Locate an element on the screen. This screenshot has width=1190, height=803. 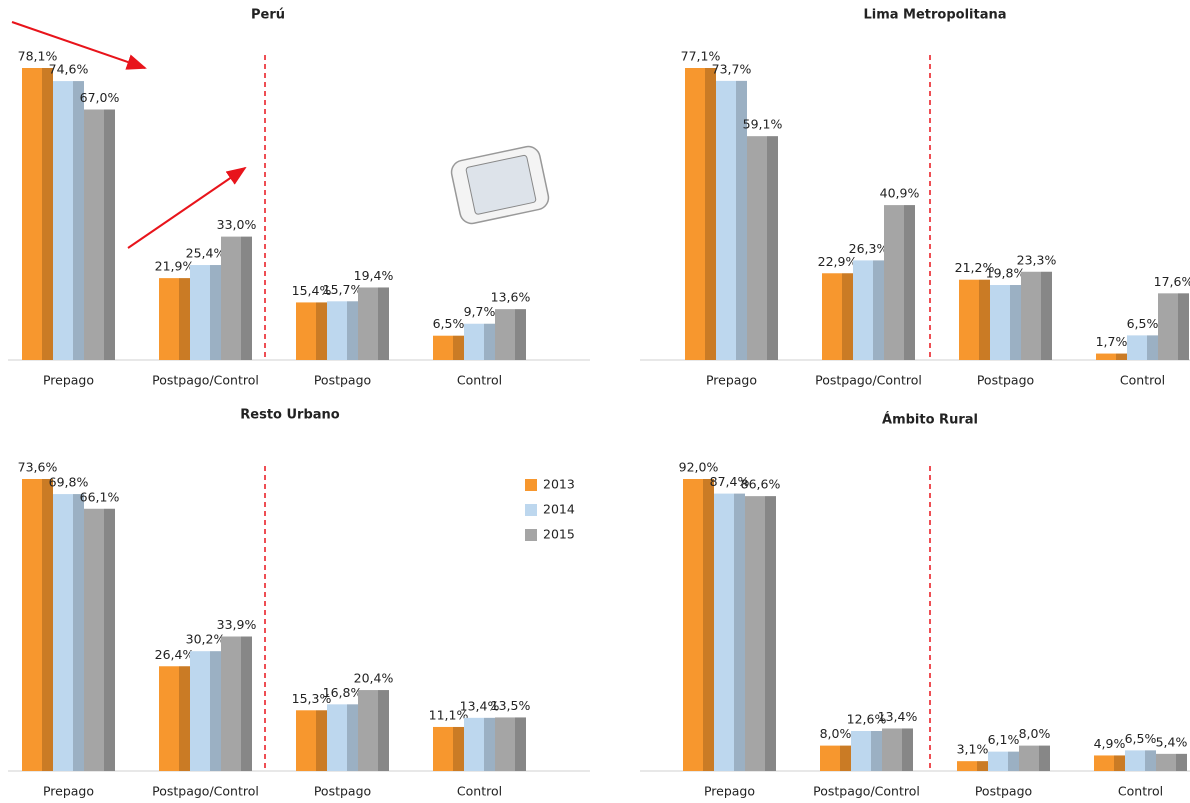
data-label: 21,9% is located at coordinates (175, 266).